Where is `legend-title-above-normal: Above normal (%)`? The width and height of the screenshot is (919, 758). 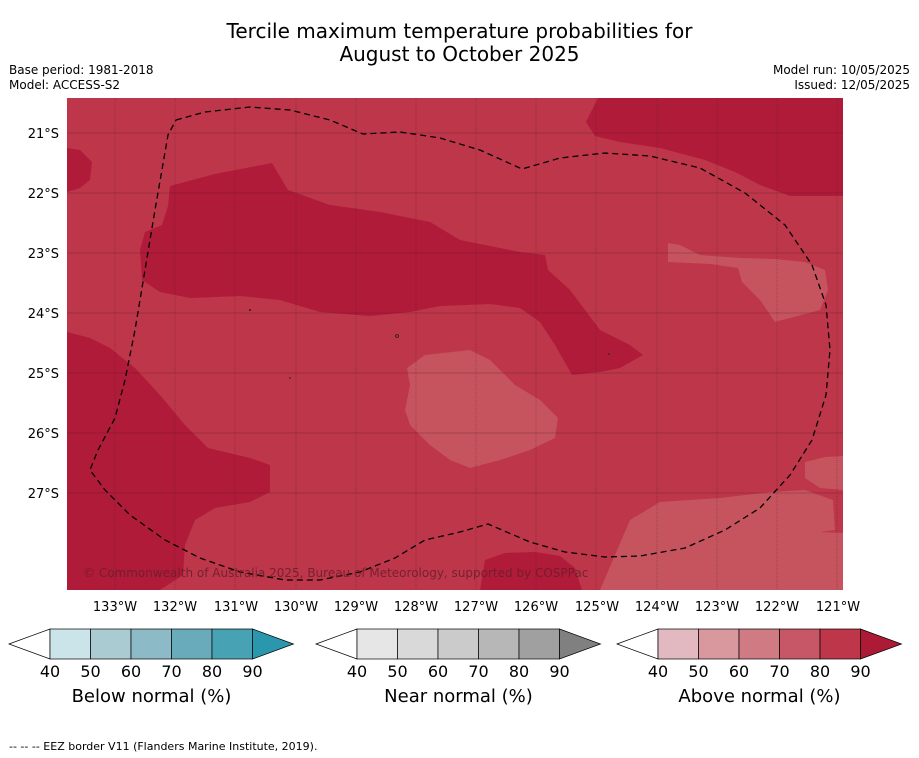 legend-title-above-normal: Above normal (%) is located at coordinates (759, 696).